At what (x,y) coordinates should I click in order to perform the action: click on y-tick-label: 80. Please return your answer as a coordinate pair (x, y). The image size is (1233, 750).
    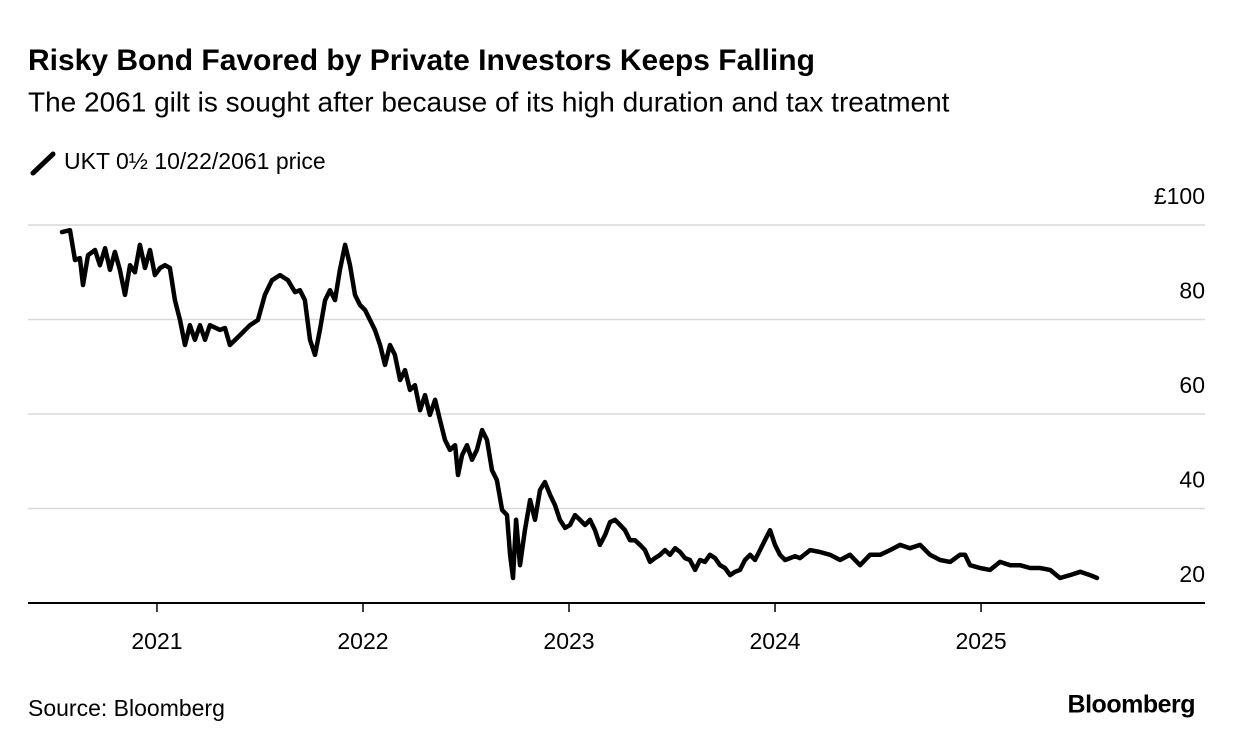
    Looking at the image, I should click on (1192, 291).